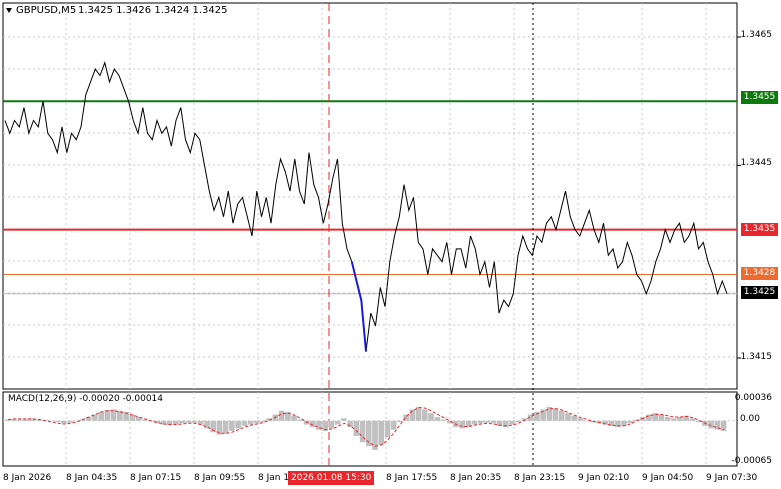  Describe the element at coordinates (540, 478) in the screenshot. I see `time-label: 8 Jan 23:15` at that location.